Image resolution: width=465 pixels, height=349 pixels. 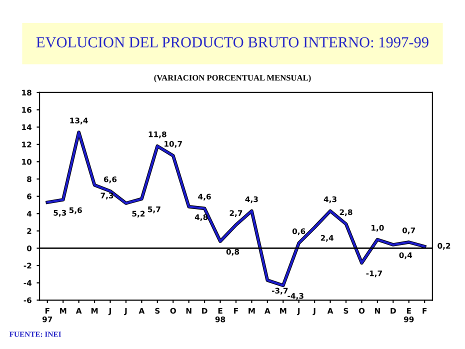 I want to click on chart-subtitle: (VARIACION PORCENTUAL MENSUAL), so click(x=232, y=78).